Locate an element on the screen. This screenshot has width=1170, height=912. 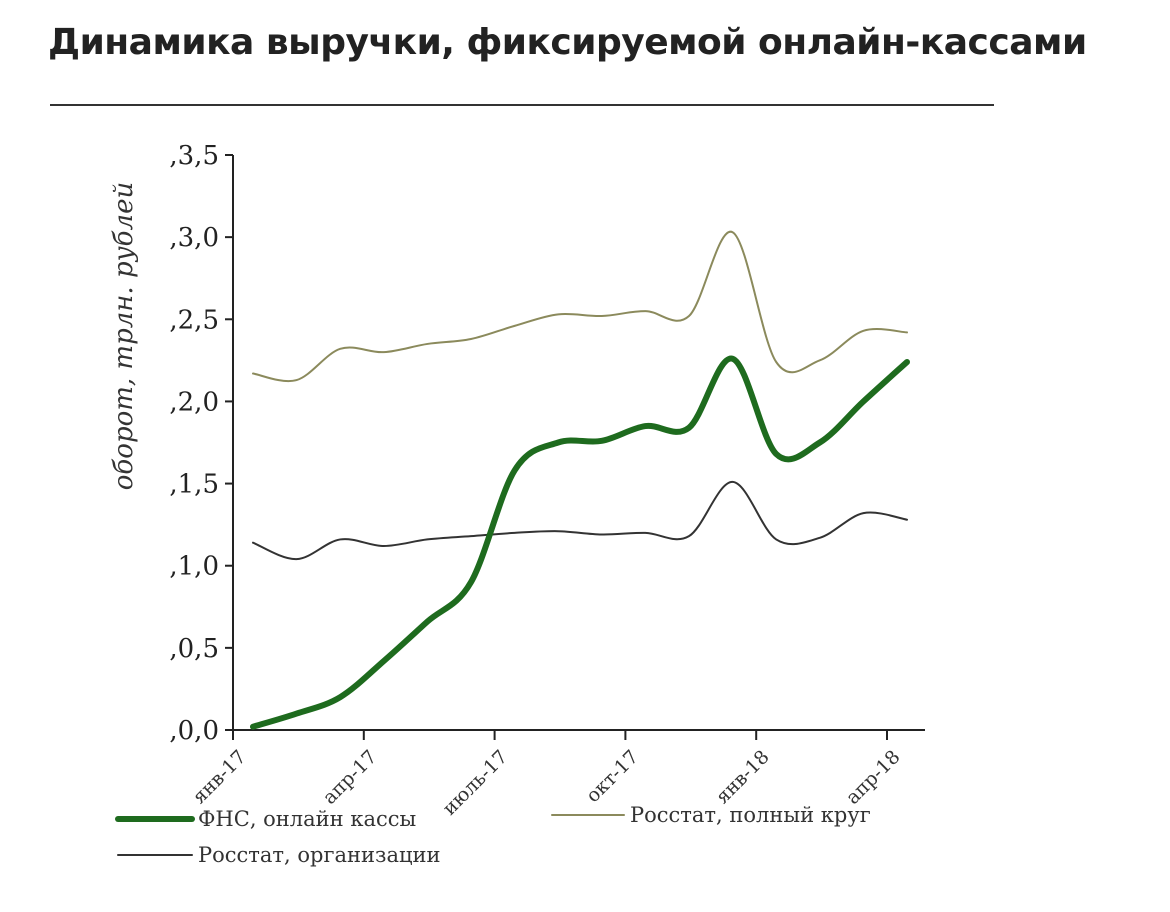
y-tick-label: ,0,0 is located at coordinates (194, 731).